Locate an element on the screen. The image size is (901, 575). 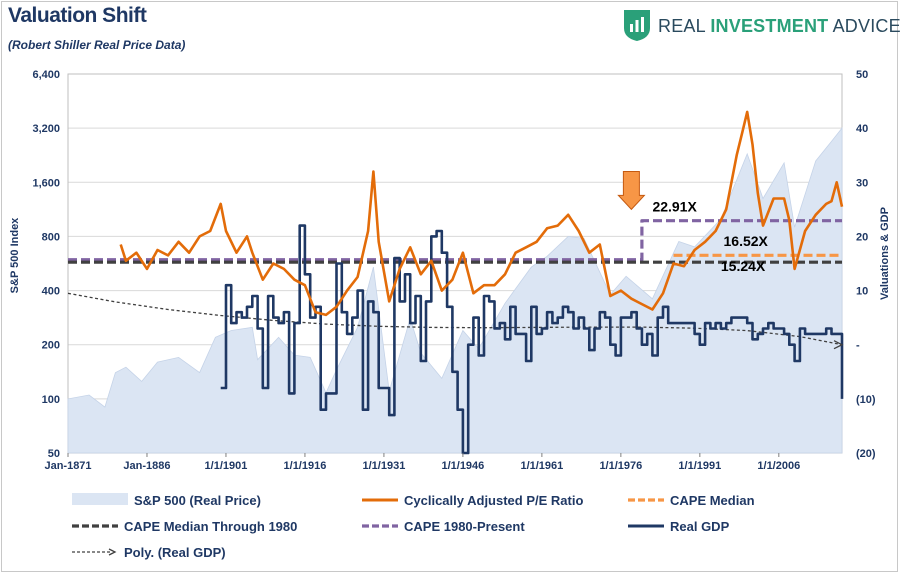
right-axis-tick-label: 50 is located at coordinates (862, 75).